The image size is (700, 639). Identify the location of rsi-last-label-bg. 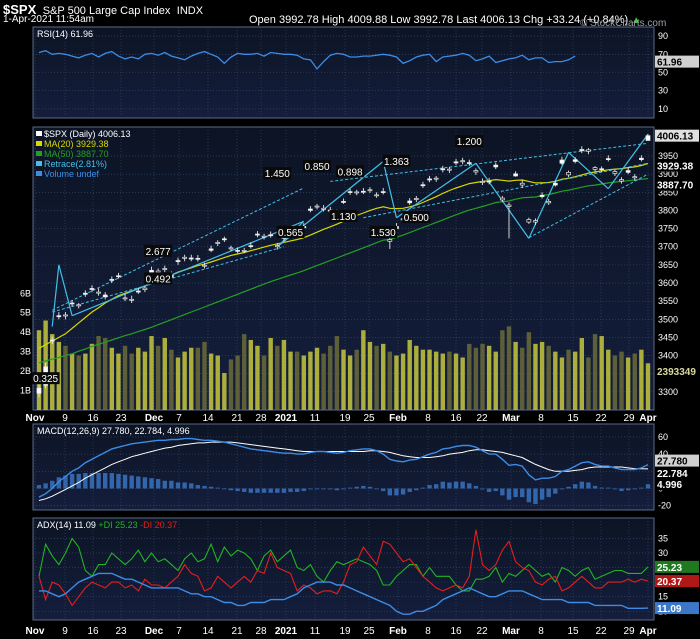
(677, 61).